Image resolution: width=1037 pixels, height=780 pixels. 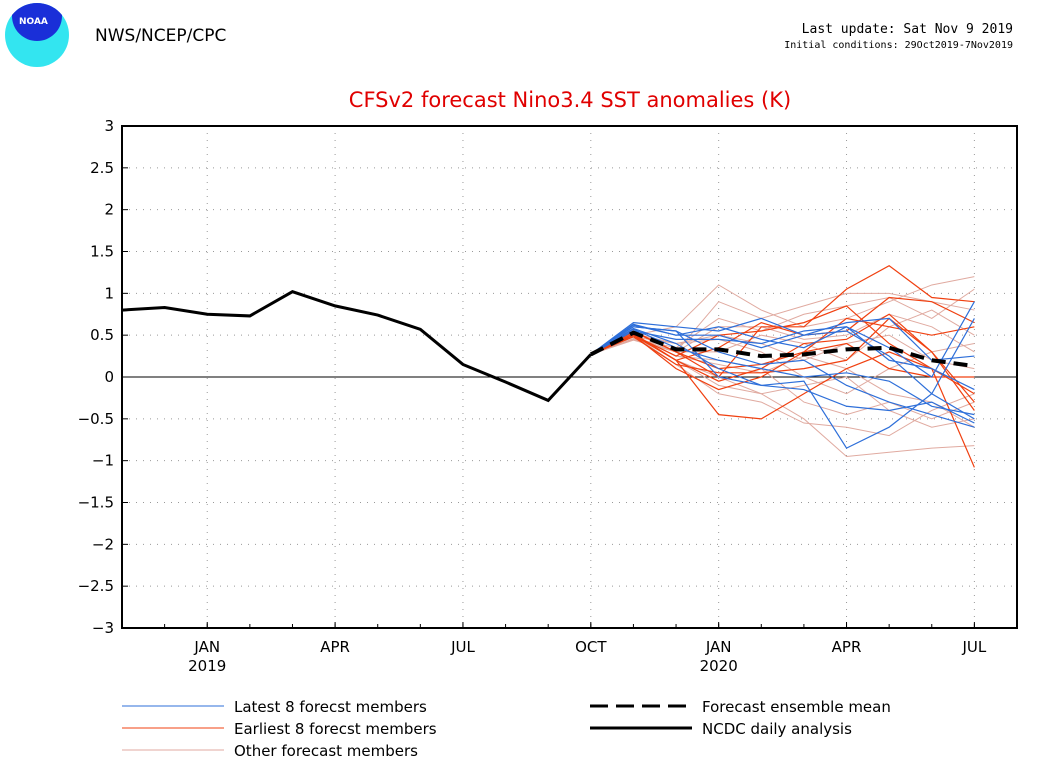 I want to click on legend-earliest-label: Earliest 8 forecst members, so click(x=335, y=729).